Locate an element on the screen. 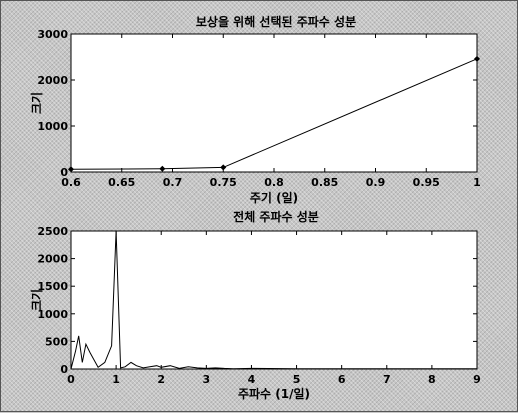 This screenshot has width=518, height=413. bottom-x-tick-label: 4 is located at coordinates (252, 379).